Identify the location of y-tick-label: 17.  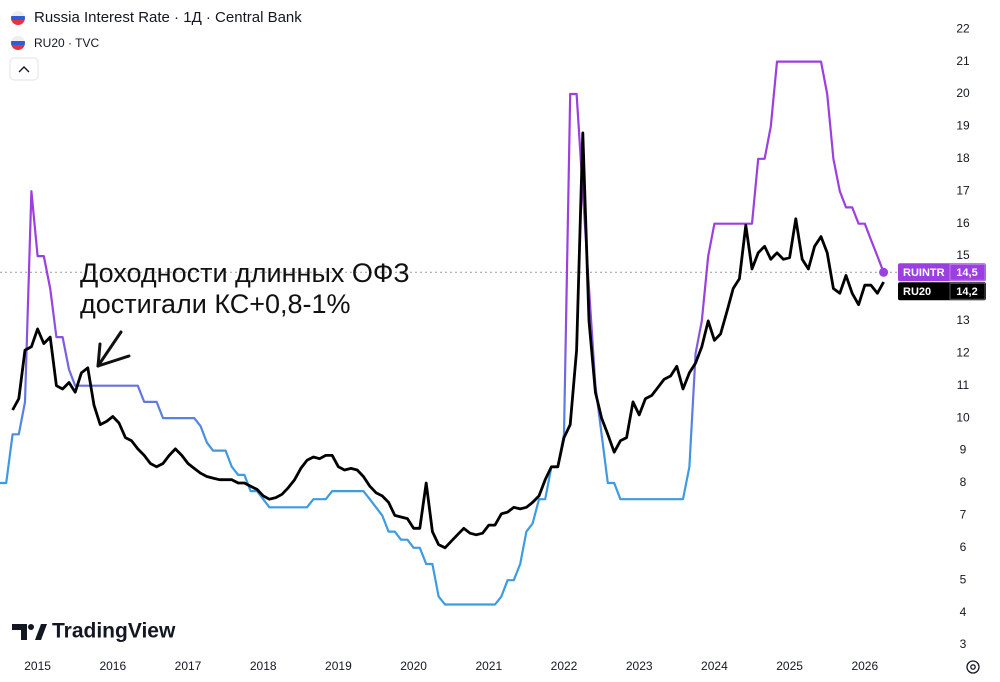
(963, 190).